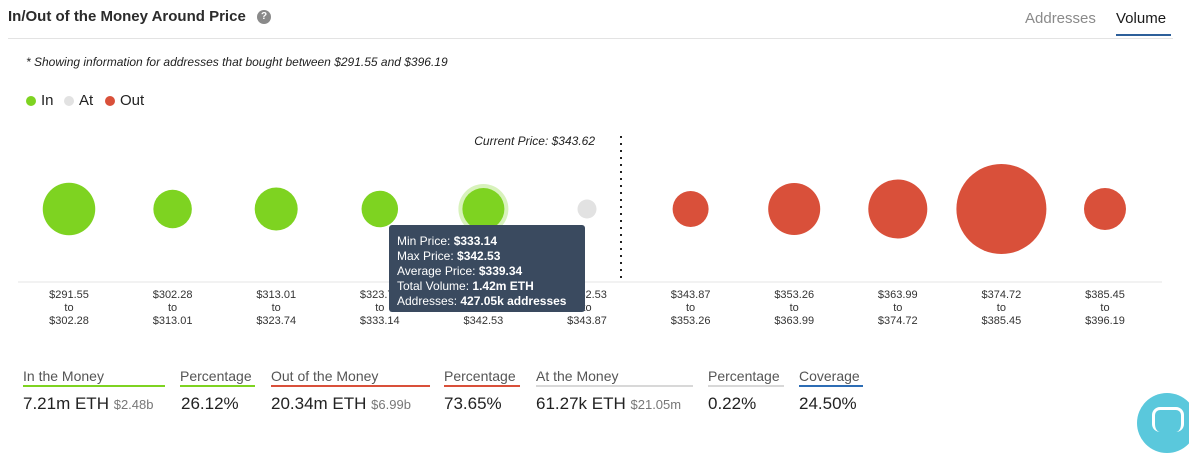 Image resolution: width=1189 pixels, height=453 pixels. I want to click on page-title: In/Out of the Money Around Price, so click(127, 16).